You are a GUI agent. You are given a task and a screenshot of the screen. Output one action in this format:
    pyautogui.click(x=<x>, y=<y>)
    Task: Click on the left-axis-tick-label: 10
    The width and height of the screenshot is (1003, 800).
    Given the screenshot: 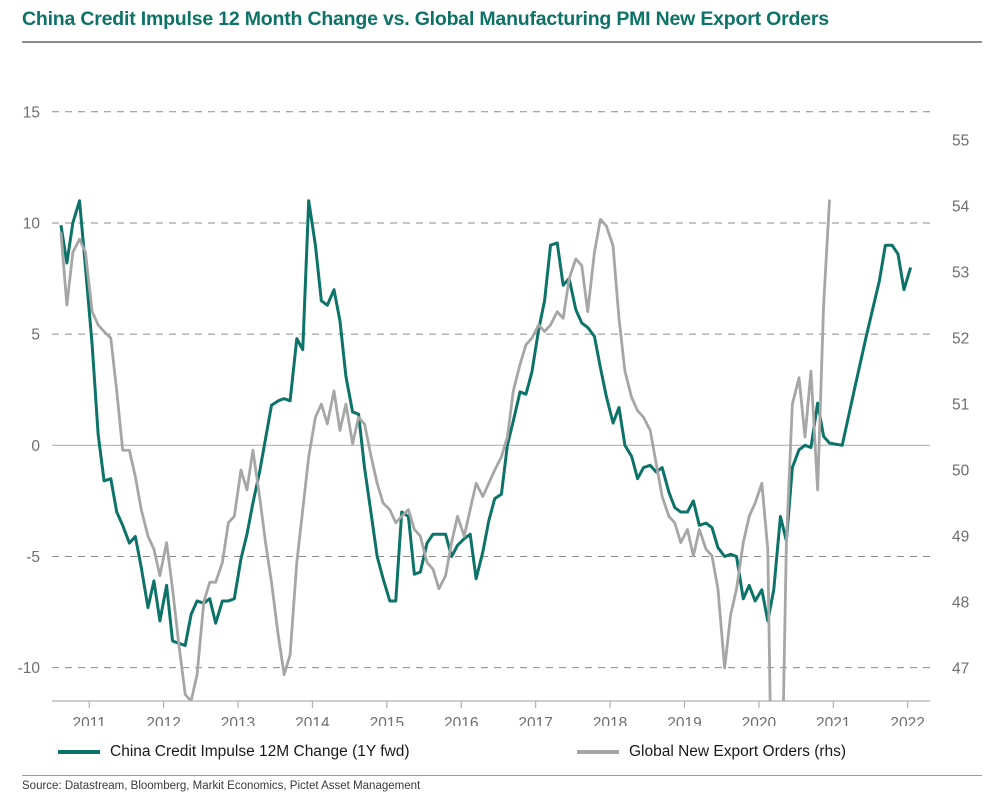 What is the action you would take?
    pyautogui.click(x=32, y=223)
    